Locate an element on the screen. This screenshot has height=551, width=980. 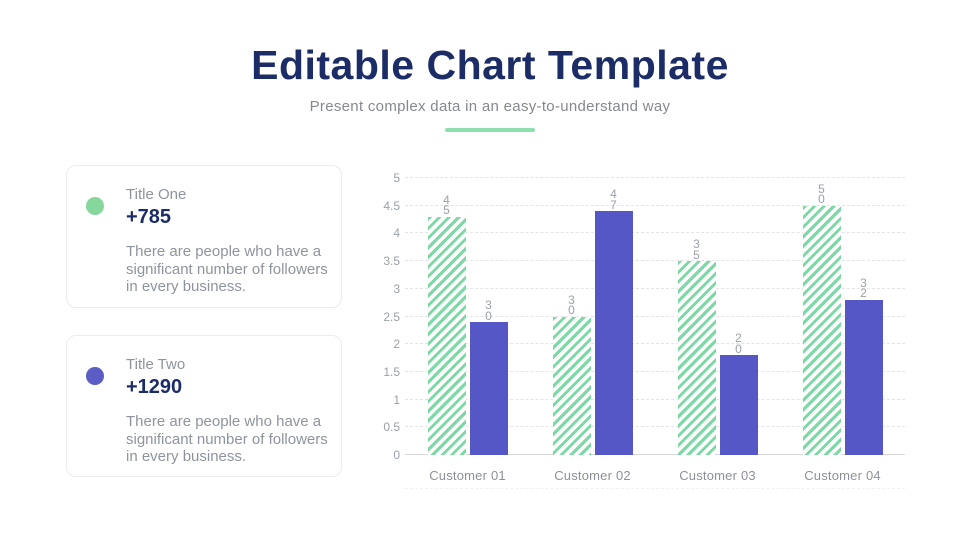
card-metric: +785 is located at coordinates (149, 217).